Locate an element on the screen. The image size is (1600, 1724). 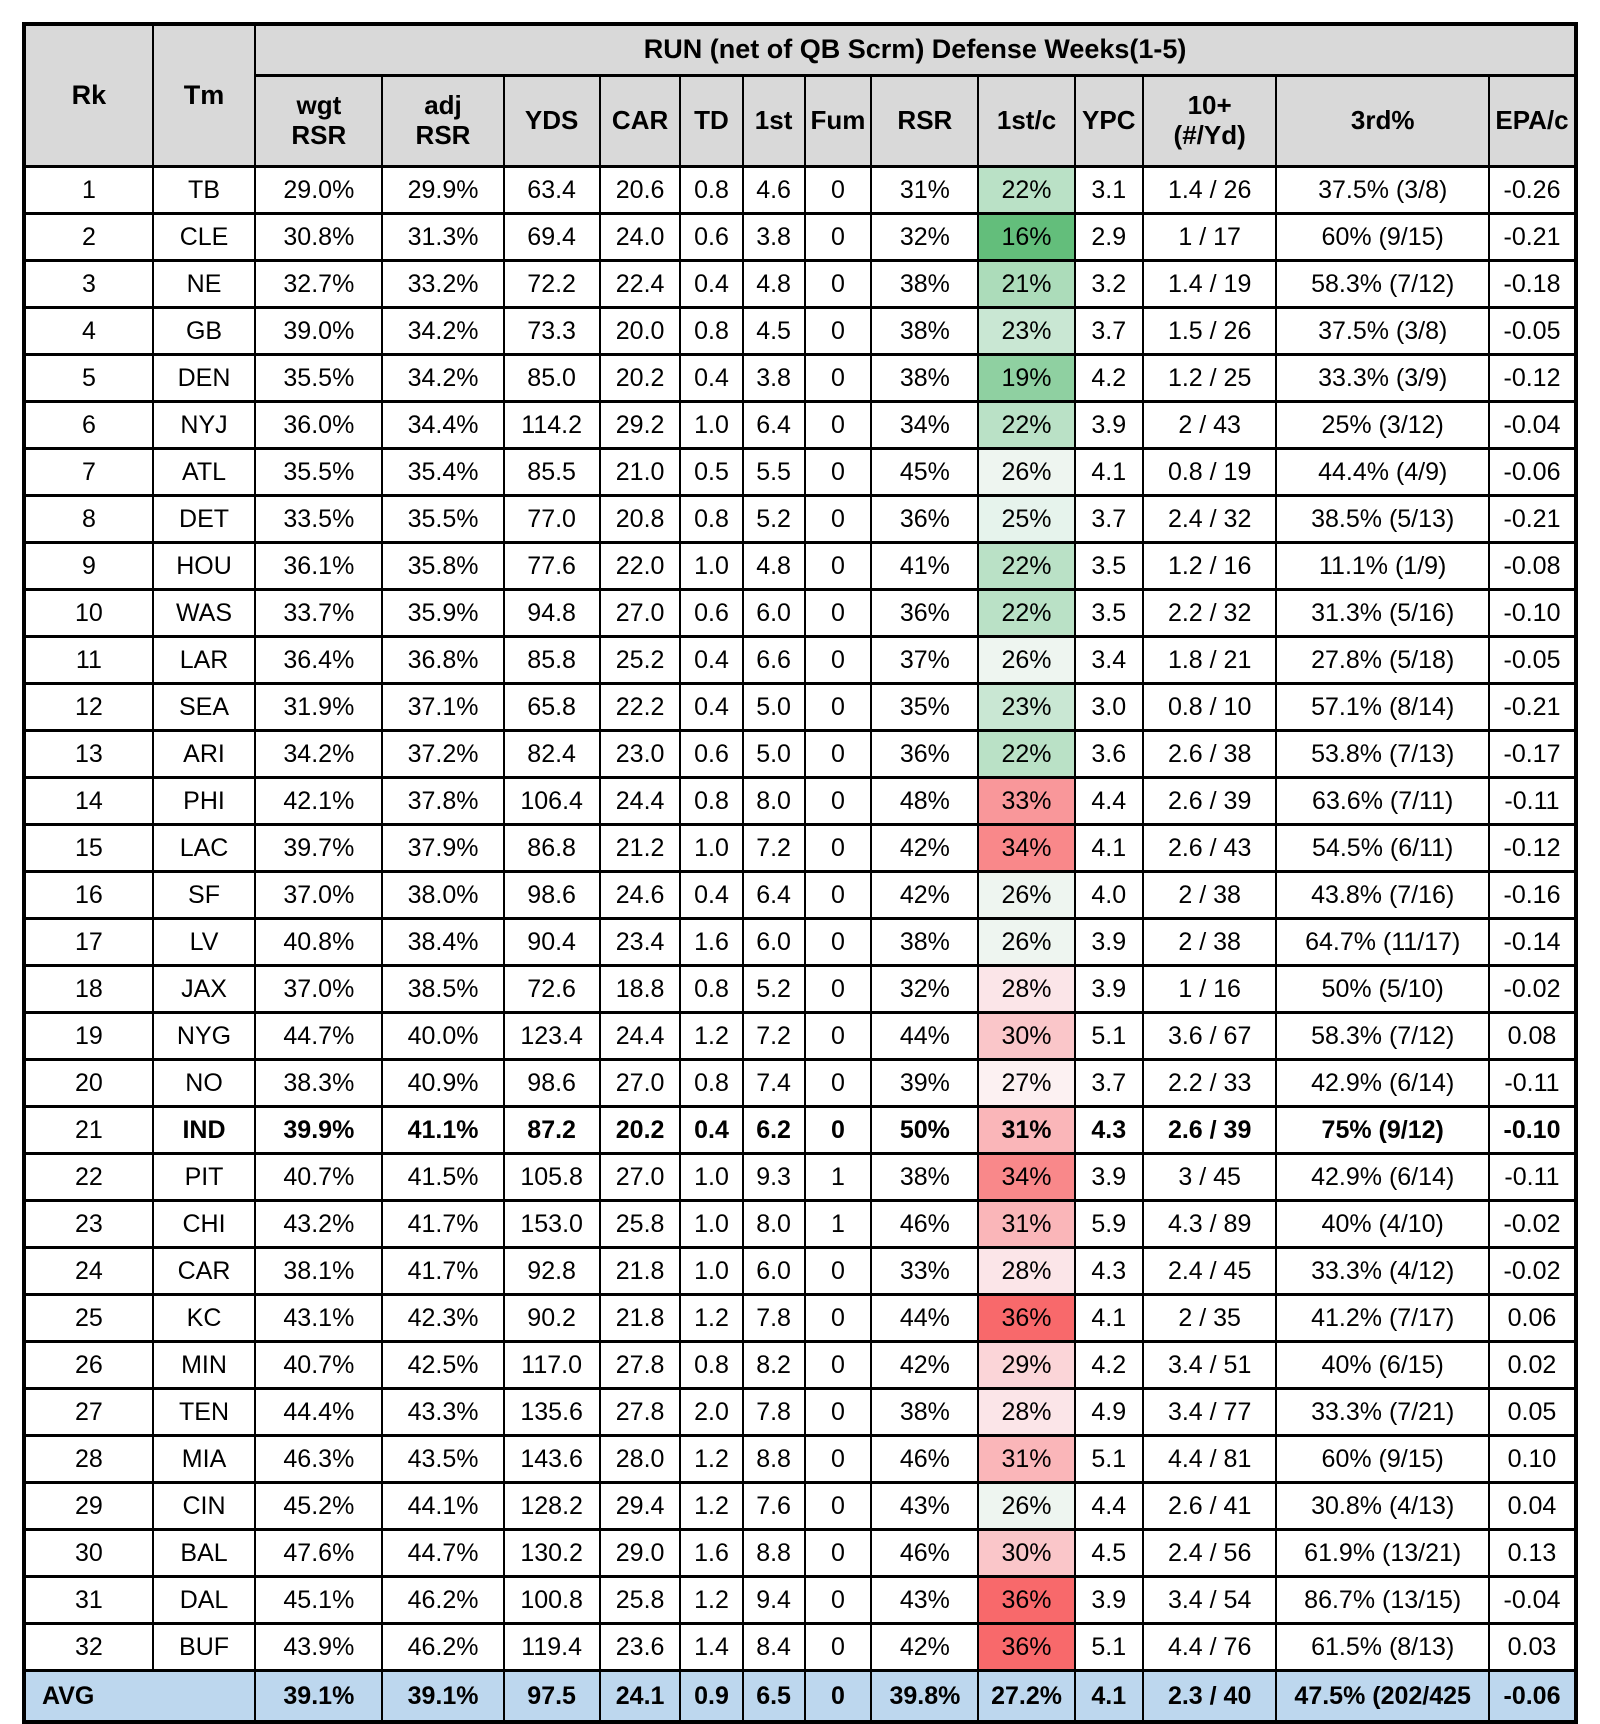
cell-tm: PIT is located at coordinates (204, 1177).